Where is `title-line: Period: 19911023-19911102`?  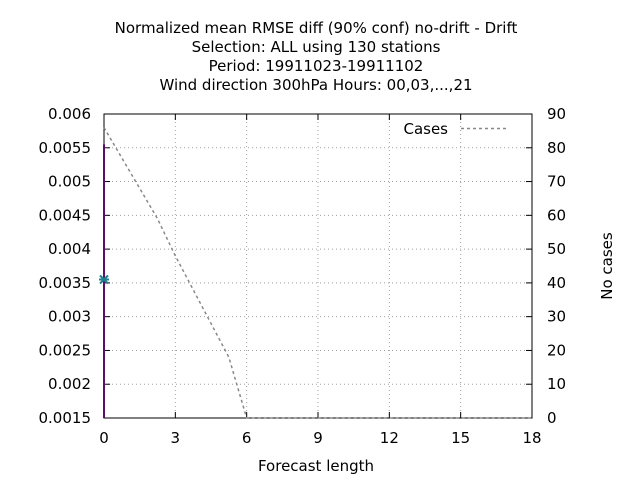
title-line: Period: 19911023-19911102 is located at coordinates (316, 66).